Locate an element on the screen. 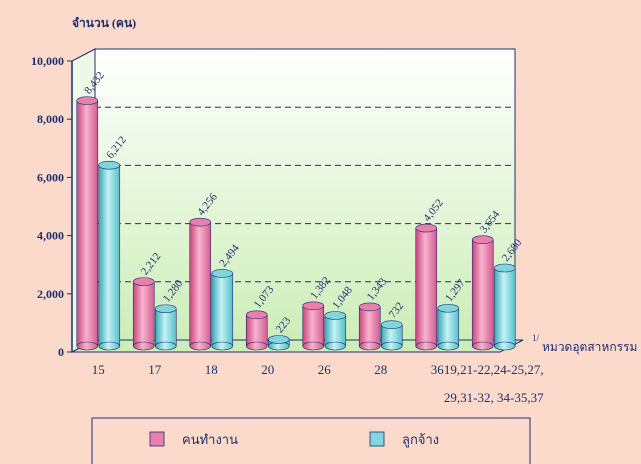  y-tick-label: 10,000 is located at coordinates (47, 61).